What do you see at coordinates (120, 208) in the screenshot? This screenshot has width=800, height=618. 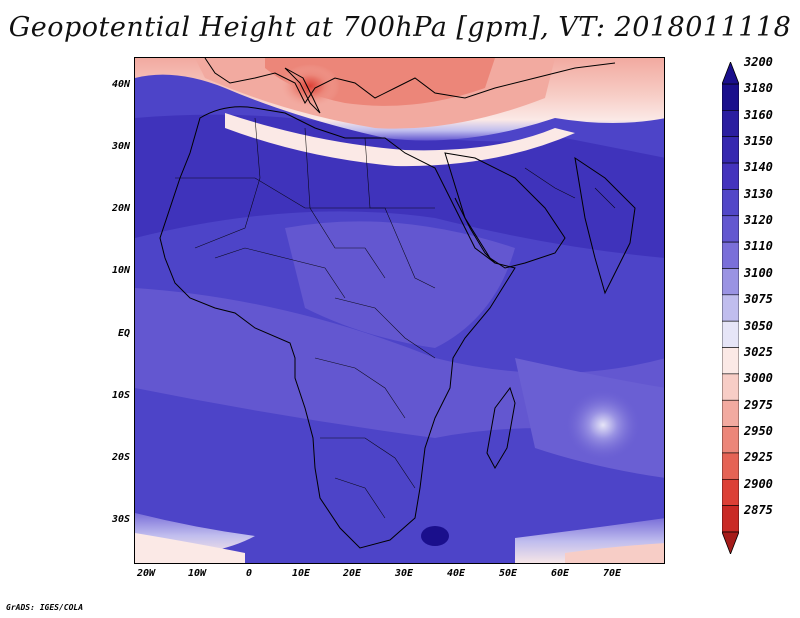 I see `lat-label-20n: 20N` at bounding box center [120, 208].